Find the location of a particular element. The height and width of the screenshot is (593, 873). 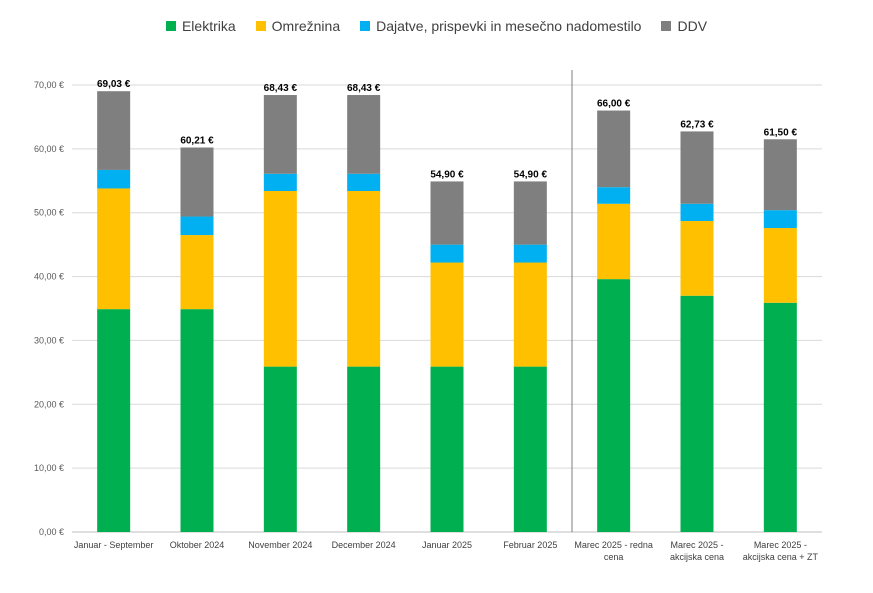

legend-label: Omrežnina is located at coordinates (306, 26).